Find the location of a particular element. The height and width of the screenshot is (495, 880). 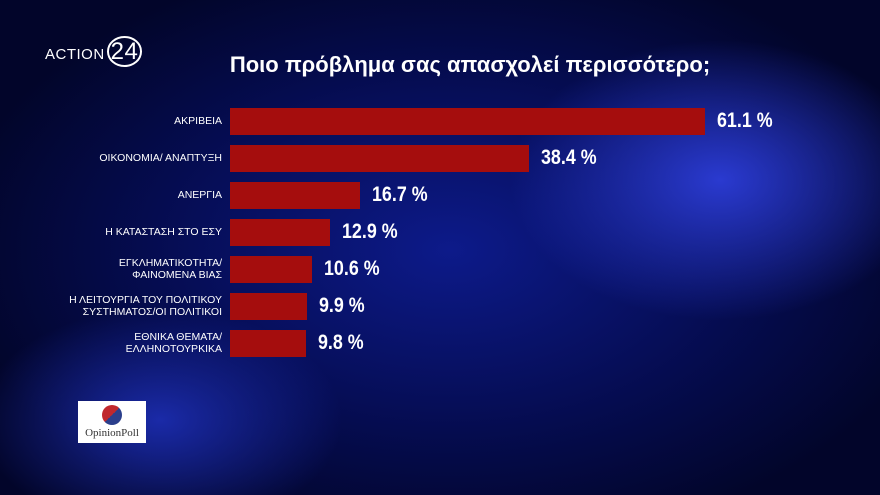

chart-title: Ποιο πρόβλημα σας απασχολεί περισσότερο; is located at coordinates (470, 64).